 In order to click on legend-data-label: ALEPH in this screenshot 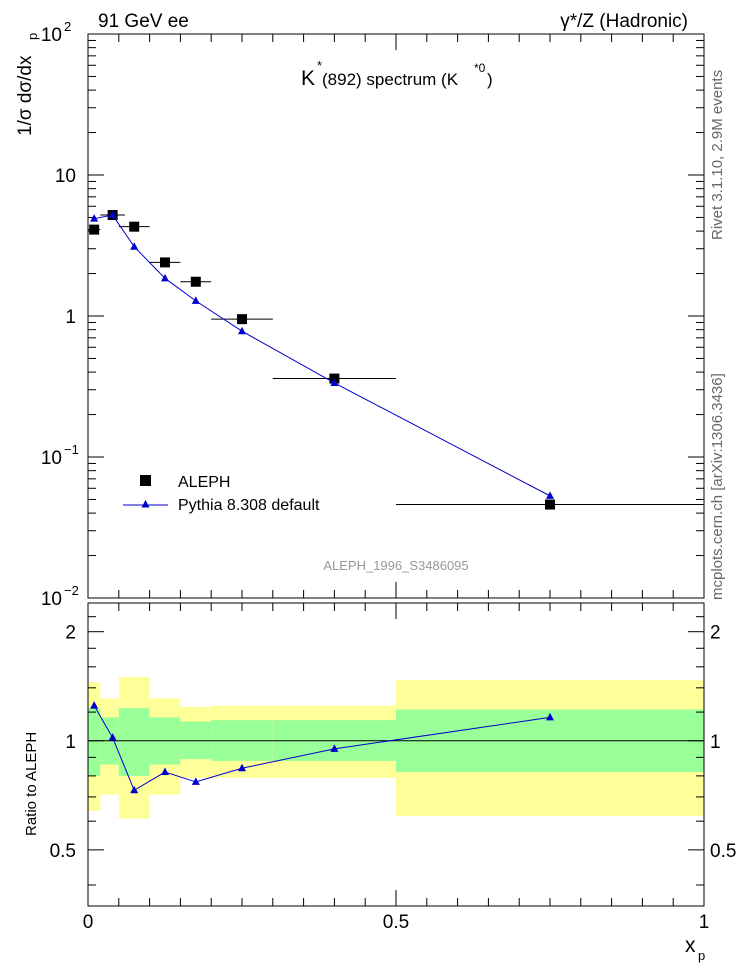, I will do `click(204, 482)`.